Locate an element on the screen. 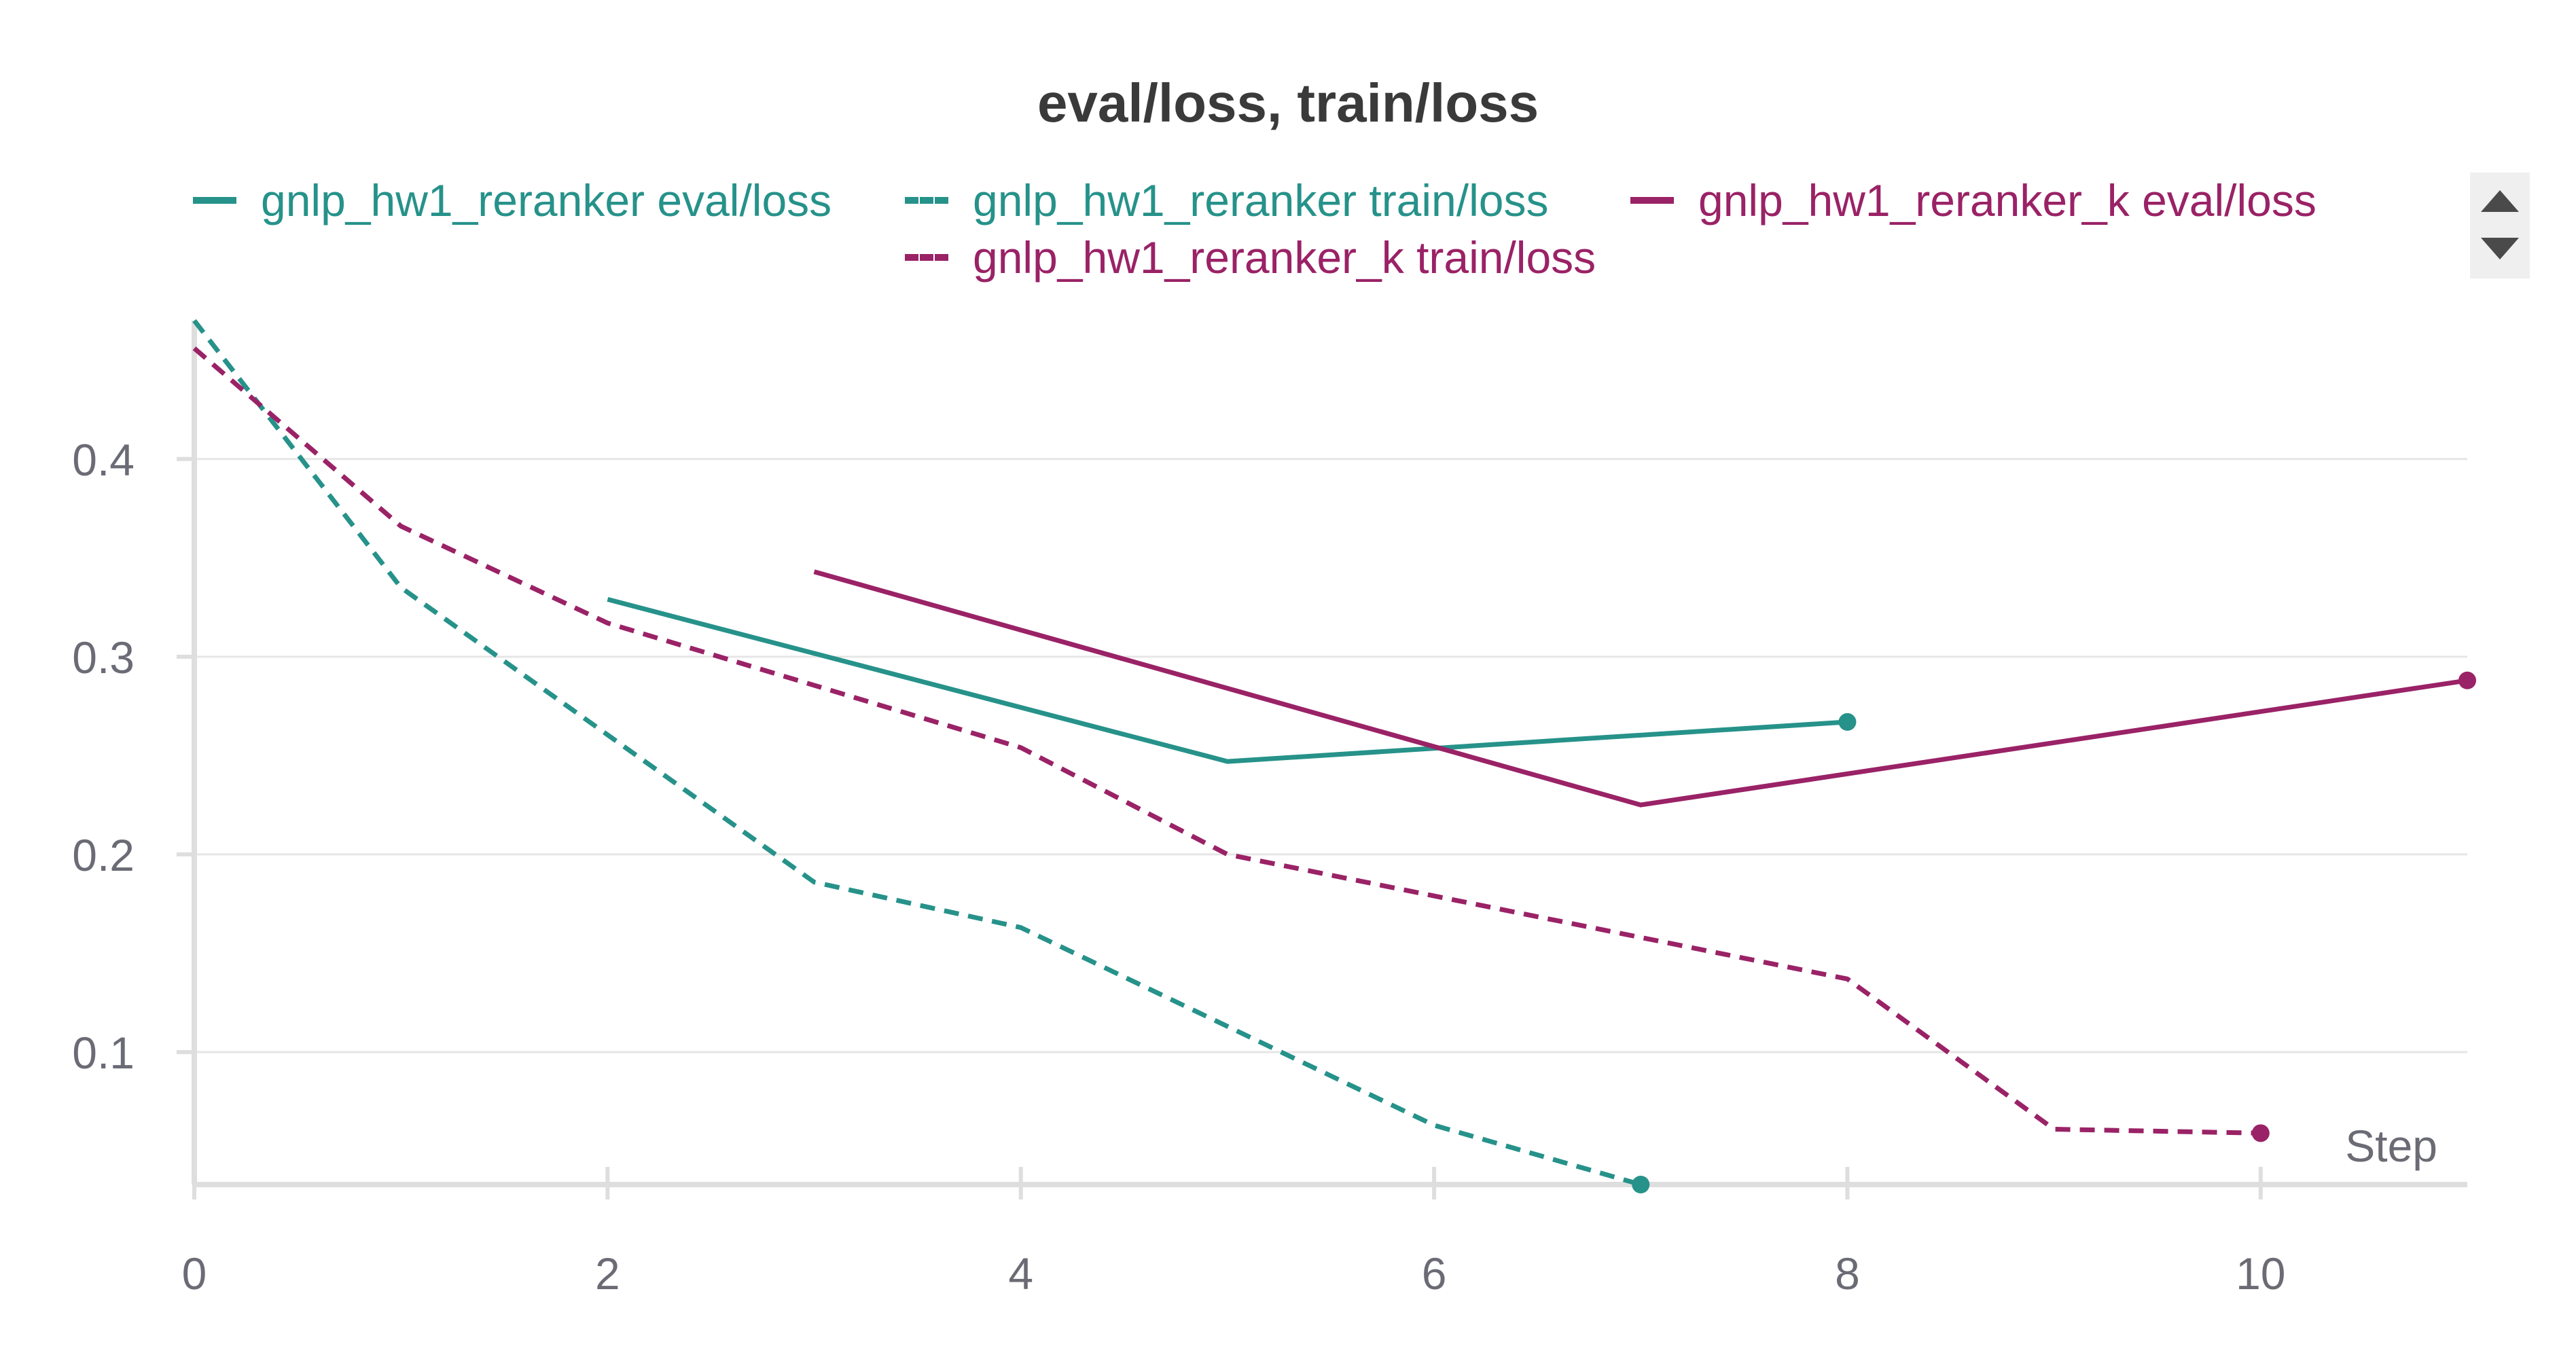  y-tick-label: 0.1 is located at coordinates (104, 1053).